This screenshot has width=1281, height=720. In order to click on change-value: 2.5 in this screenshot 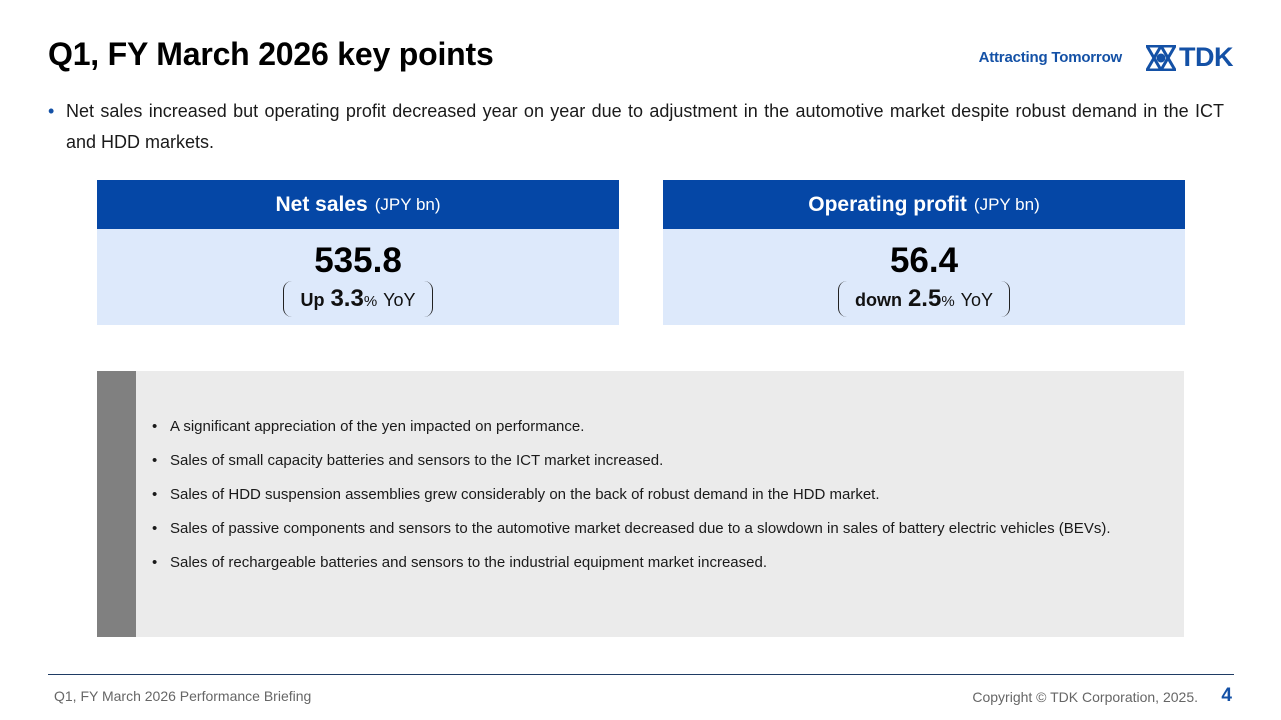, I will do `click(924, 298)`.